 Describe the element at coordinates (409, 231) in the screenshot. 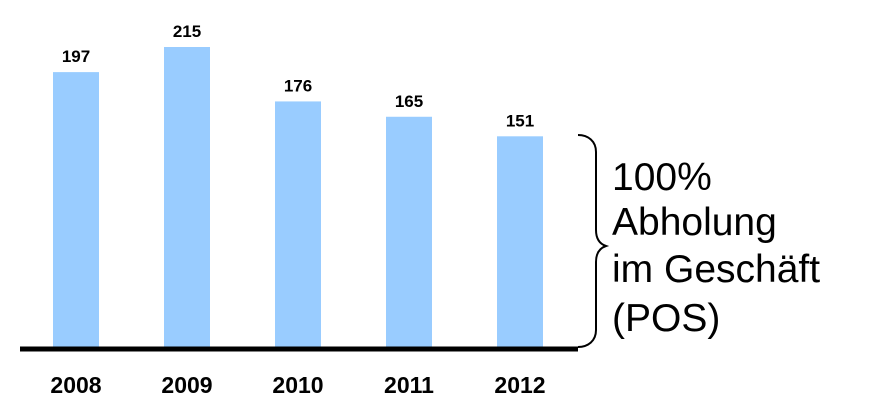

I see `bar-2011` at that location.